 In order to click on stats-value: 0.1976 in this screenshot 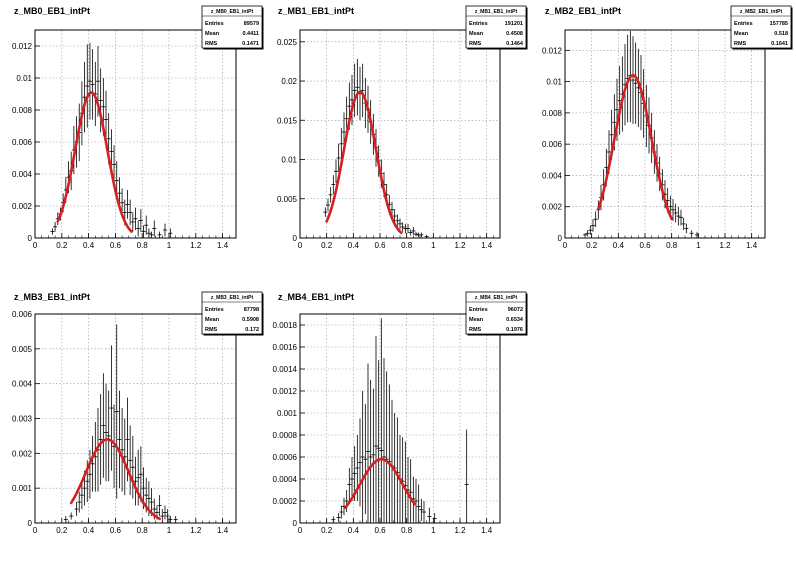, I will do `click(514, 330)`.